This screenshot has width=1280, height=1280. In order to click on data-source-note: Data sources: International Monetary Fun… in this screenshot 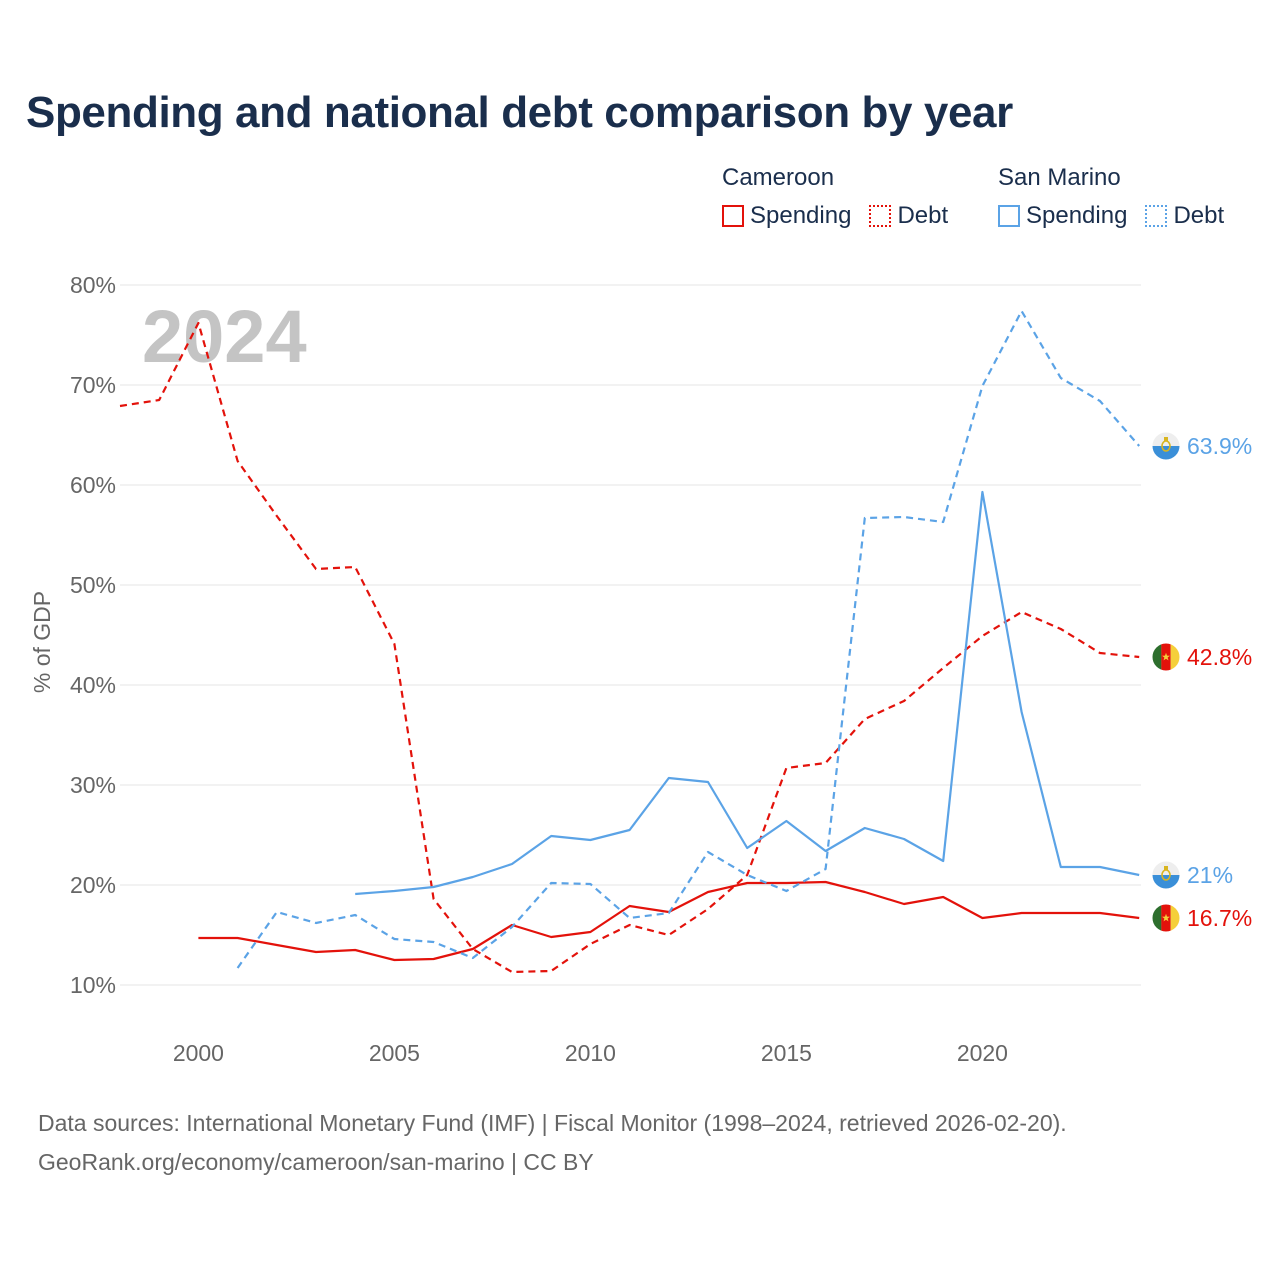, I will do `click(552, 1123)`.